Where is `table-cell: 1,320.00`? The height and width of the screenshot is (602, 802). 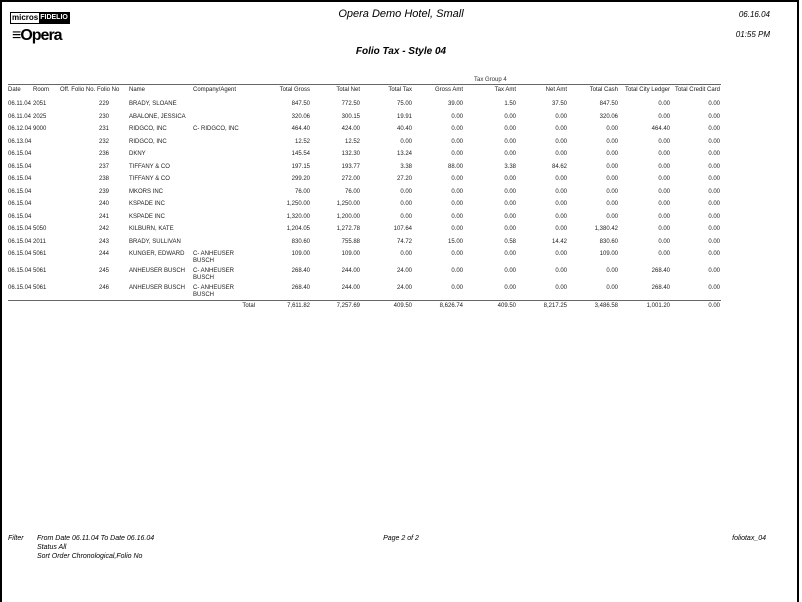 table-cell: 1,320.00 is located at coordinates (298, 216).